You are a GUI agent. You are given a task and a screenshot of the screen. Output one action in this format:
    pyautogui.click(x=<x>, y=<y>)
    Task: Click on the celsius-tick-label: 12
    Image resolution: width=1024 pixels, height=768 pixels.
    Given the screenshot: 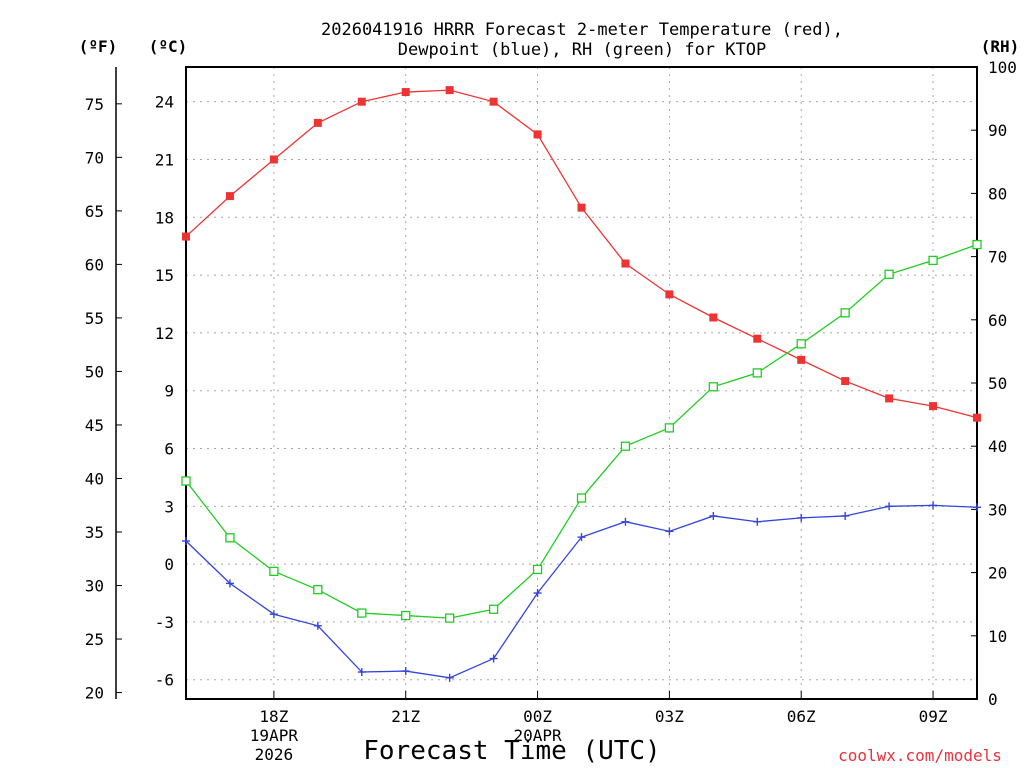 What is the action you would take?
    pyautogui.click(x=164, y=333)
    